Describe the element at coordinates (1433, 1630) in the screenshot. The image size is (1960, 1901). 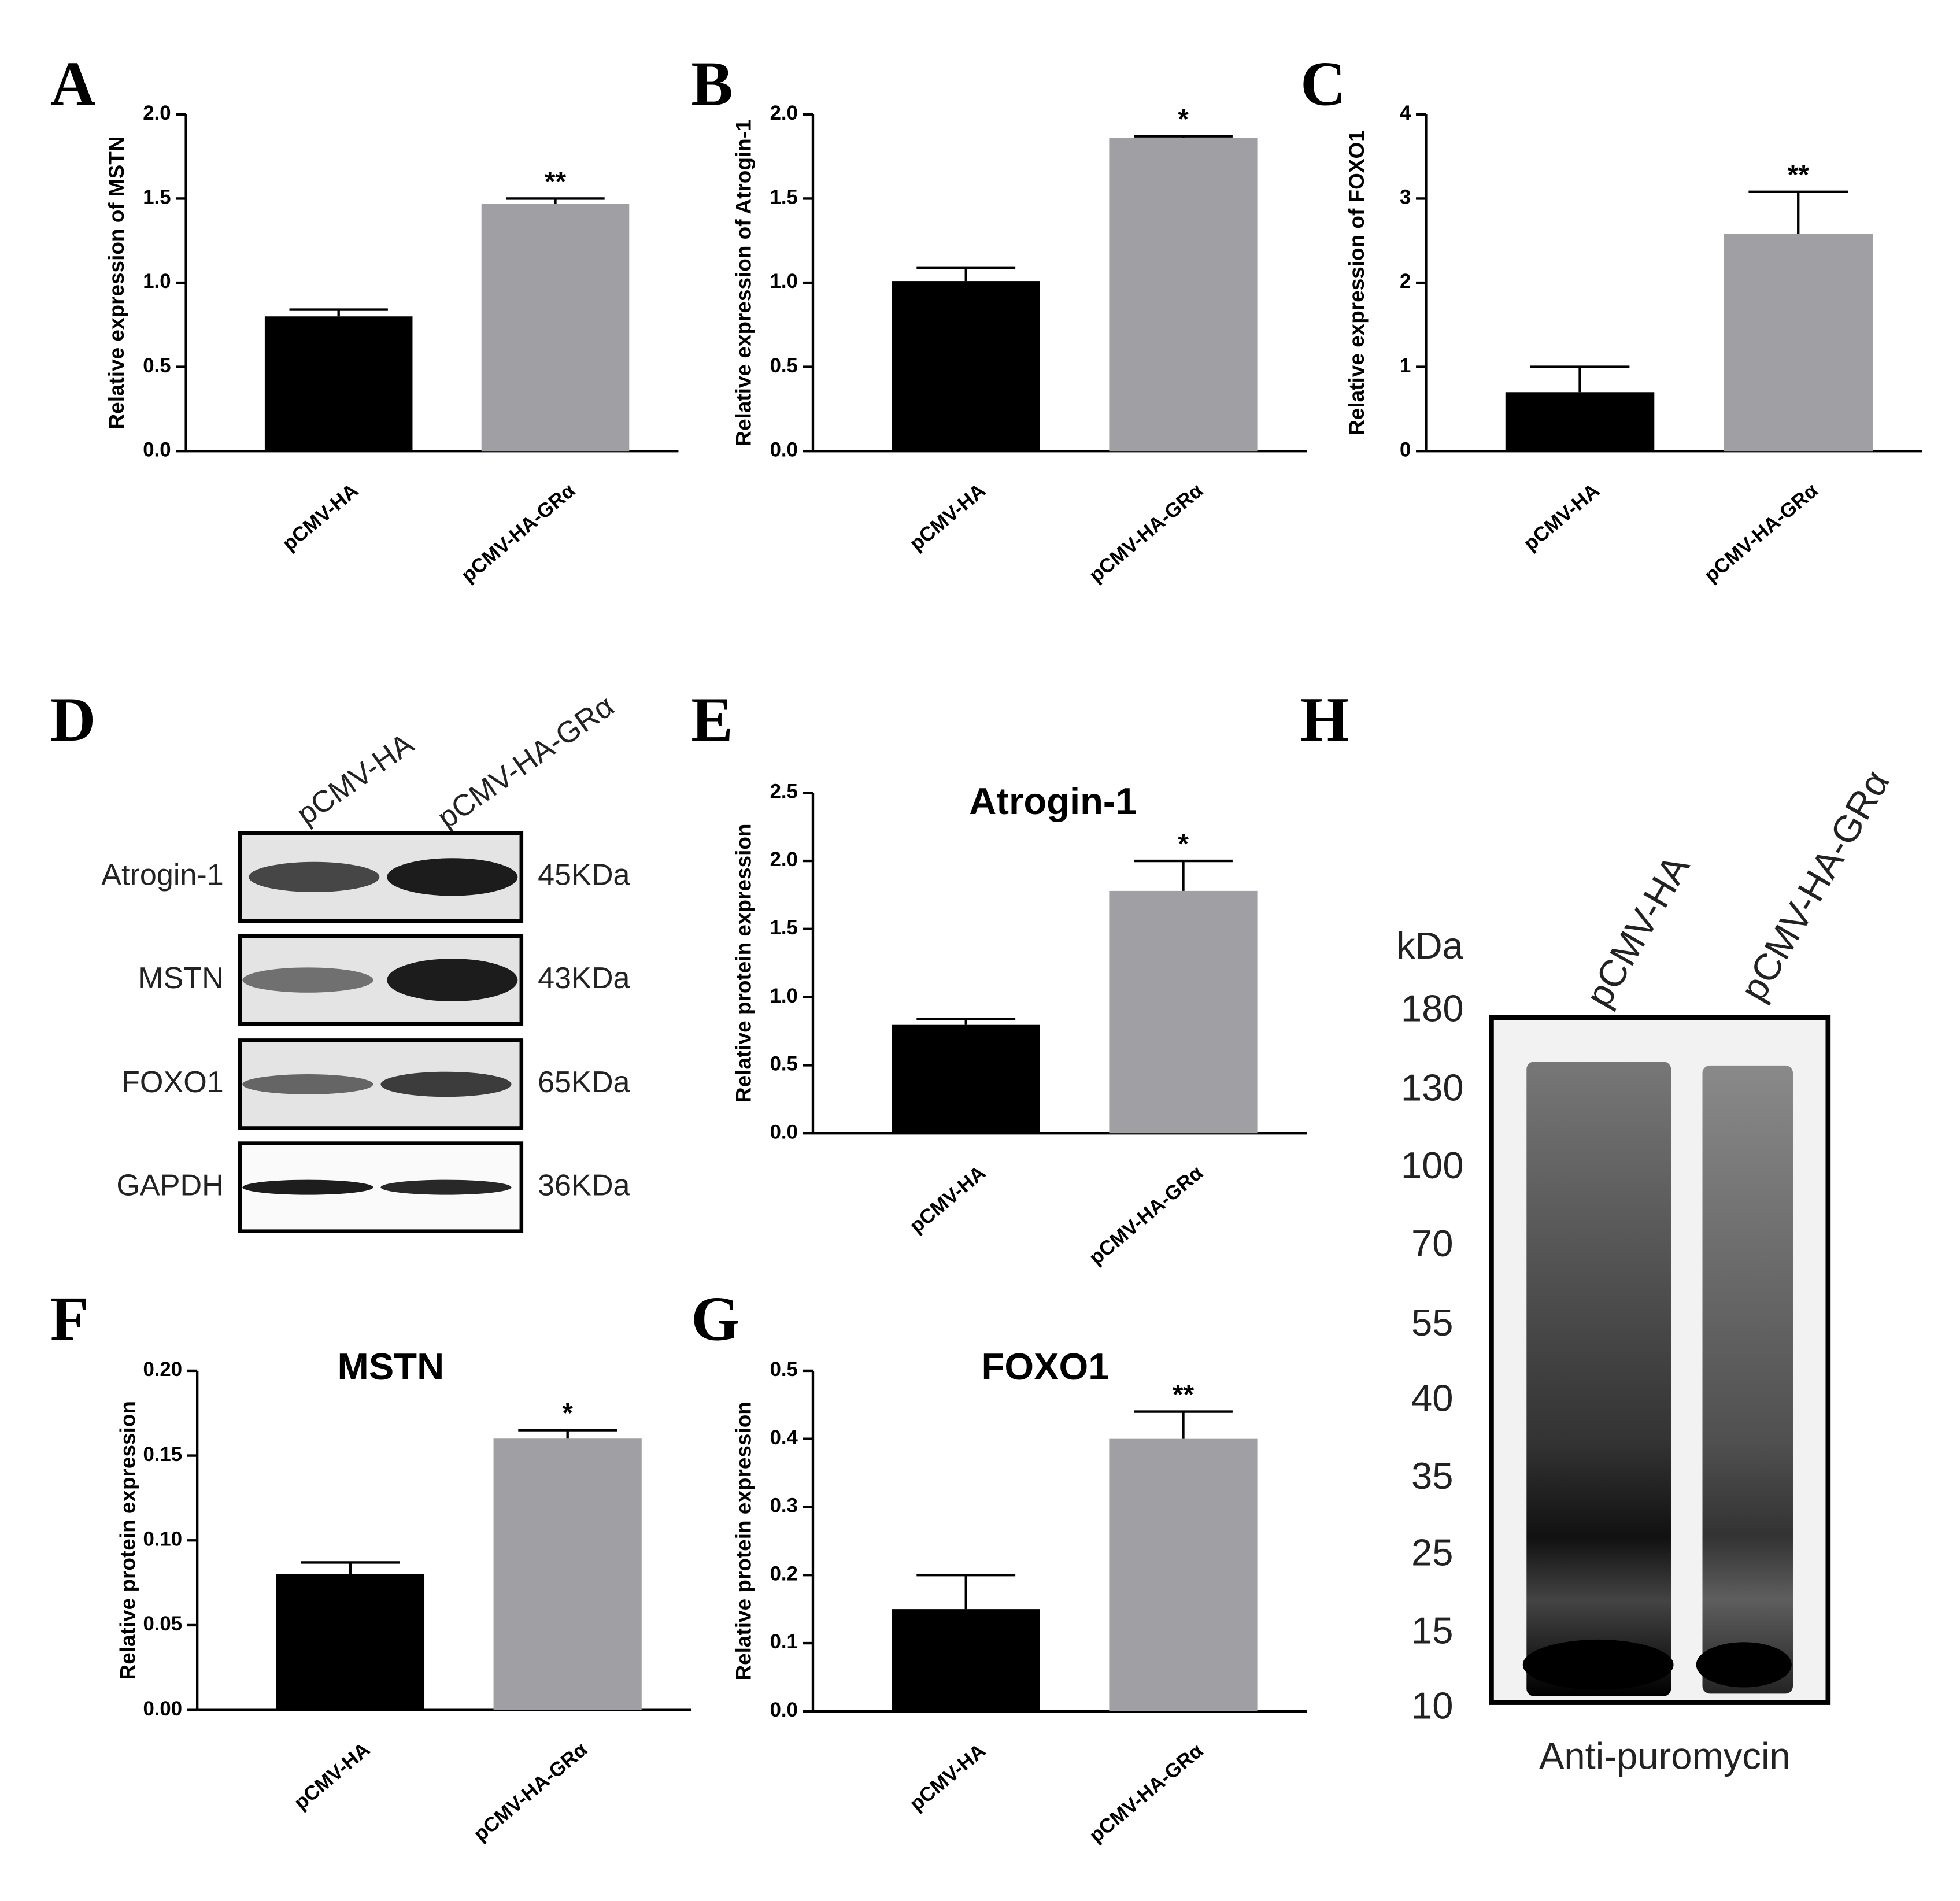
I see `marker-label: 15` at that location.